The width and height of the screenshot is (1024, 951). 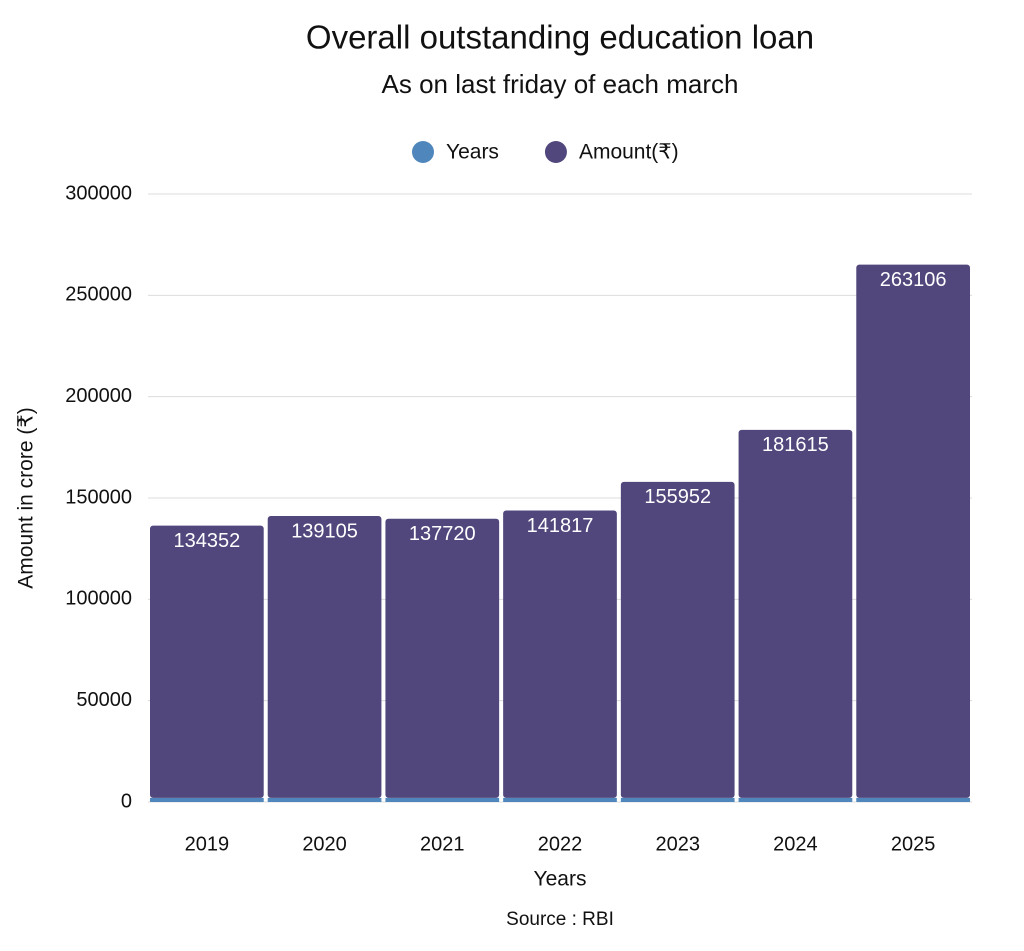 What do you see at coordinates (677, 497) in the screenshot?
I see `data-label: 155952` at bounding box center [677, 497].